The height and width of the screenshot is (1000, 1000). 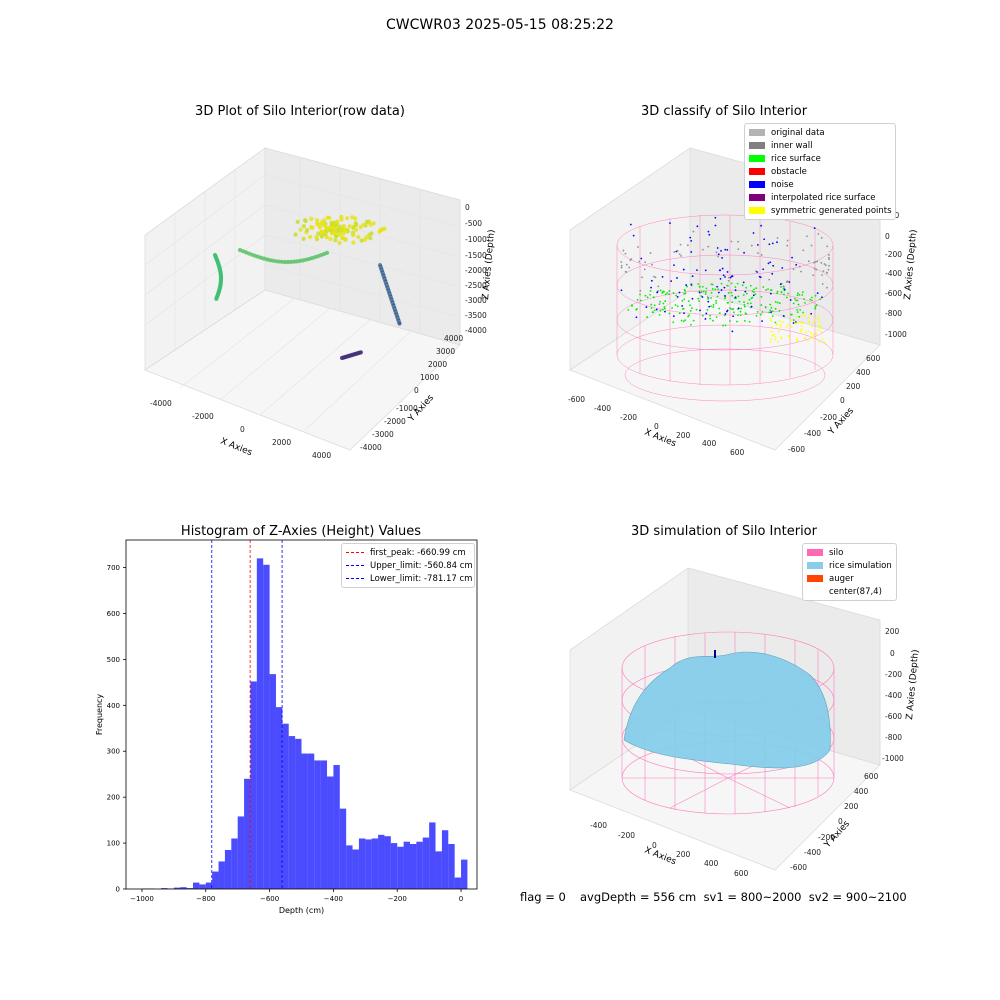 What do you see at coordinates (407, 408) in the screenshot?
I see `p1-ytick: -1000` at bounding box center [407, 408].